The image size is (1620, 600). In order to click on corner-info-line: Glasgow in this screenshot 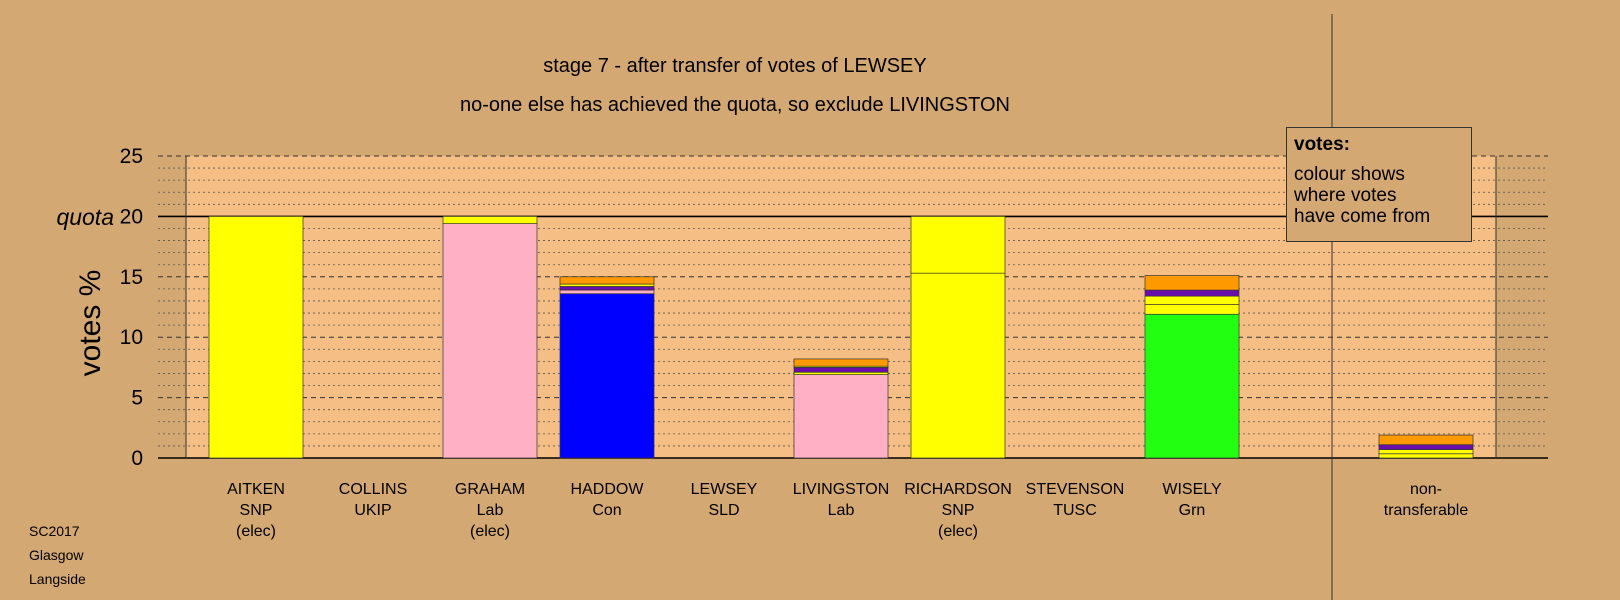, I will do `click(56, 555)`.